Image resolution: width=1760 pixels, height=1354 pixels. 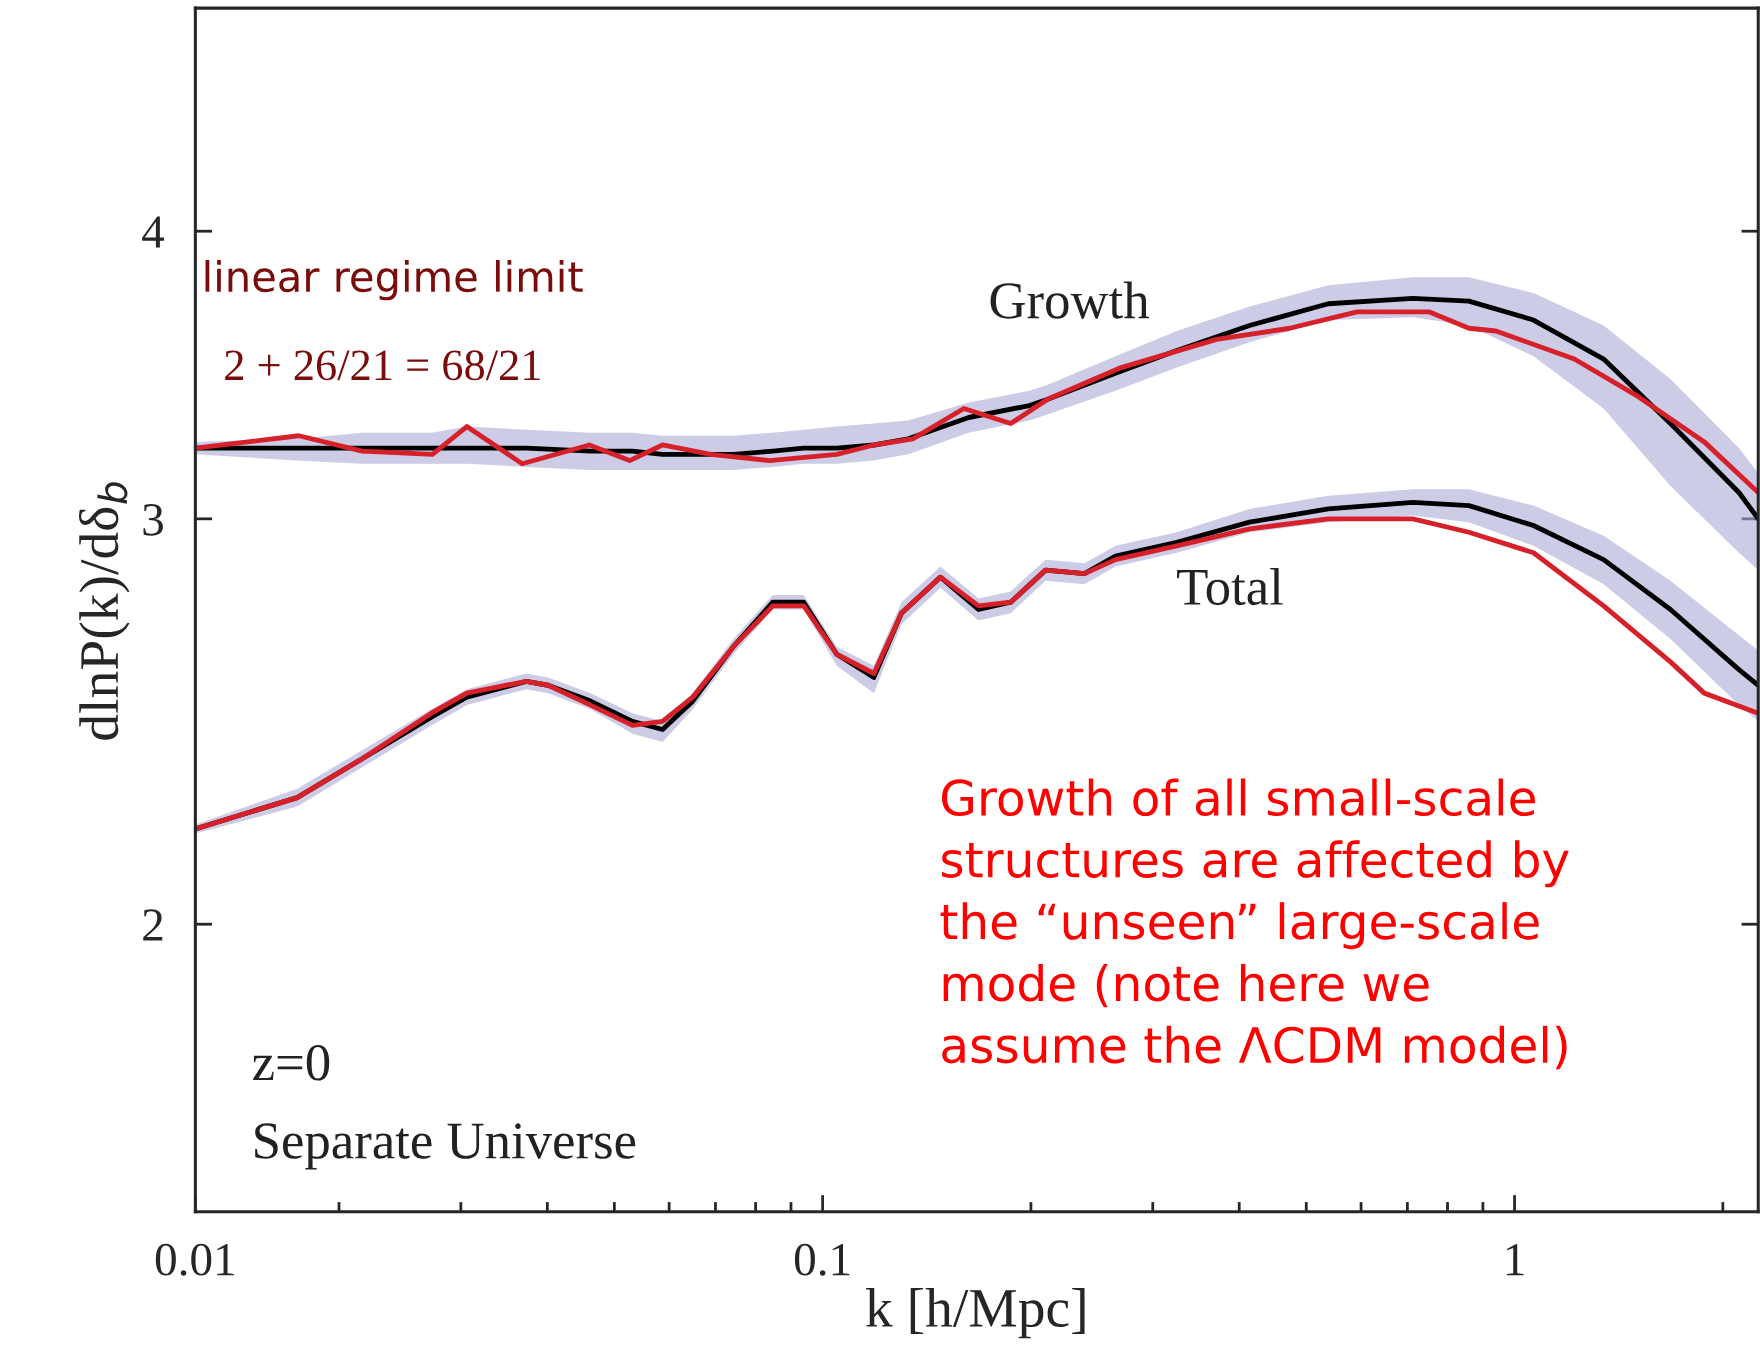 What do you see at coordinates (104, 611) in the screenshot?
I see `y-axis-title: dlnP(k)/dδ$_{b}$` at bounding box center [104, 611].